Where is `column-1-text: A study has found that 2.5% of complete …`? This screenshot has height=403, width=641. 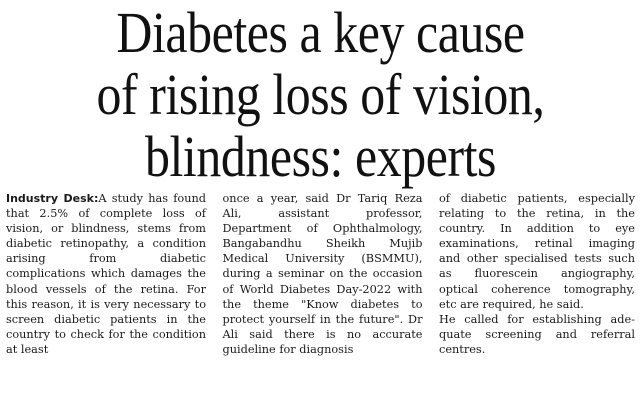
column-1-text: A study has found that 2.5% of complete … is located at coordinates (106, 274).